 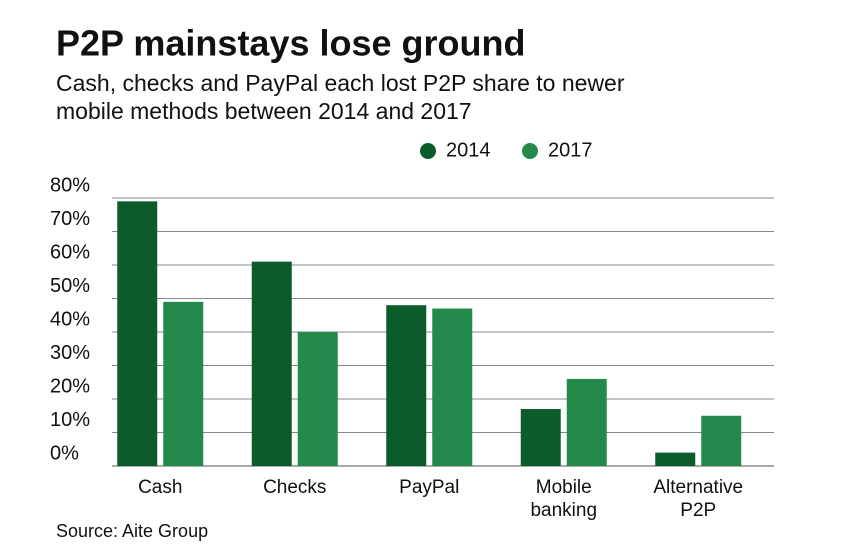 I want to click on legend-label: 2014, so click(x=468, y=150).